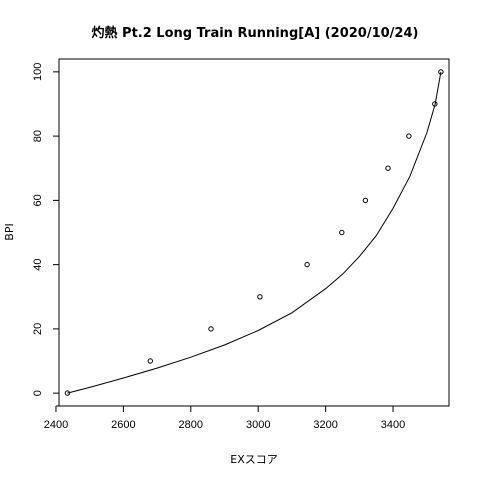  I want to click on y-tick-label: 100, so click(38, 72).